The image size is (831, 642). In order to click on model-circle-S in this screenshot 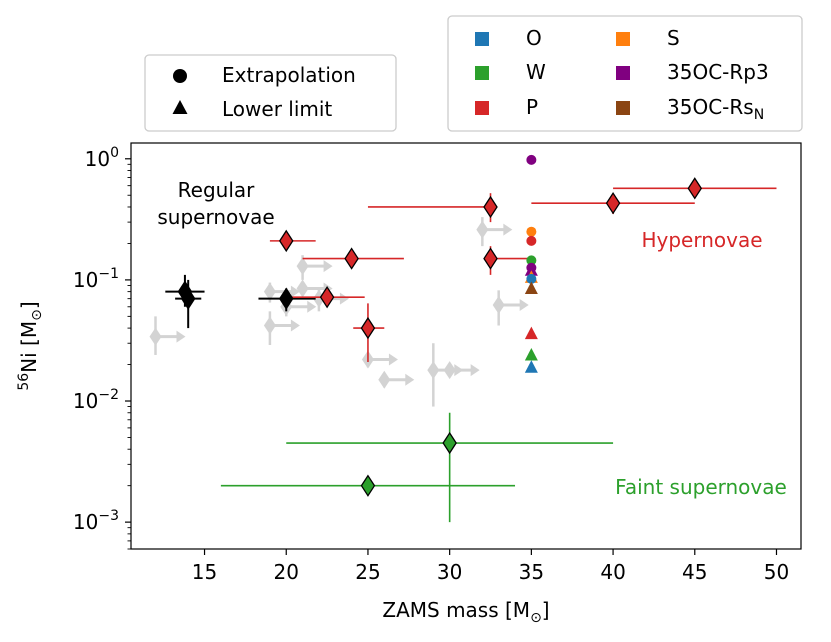, I will do `click(531, 231)`.